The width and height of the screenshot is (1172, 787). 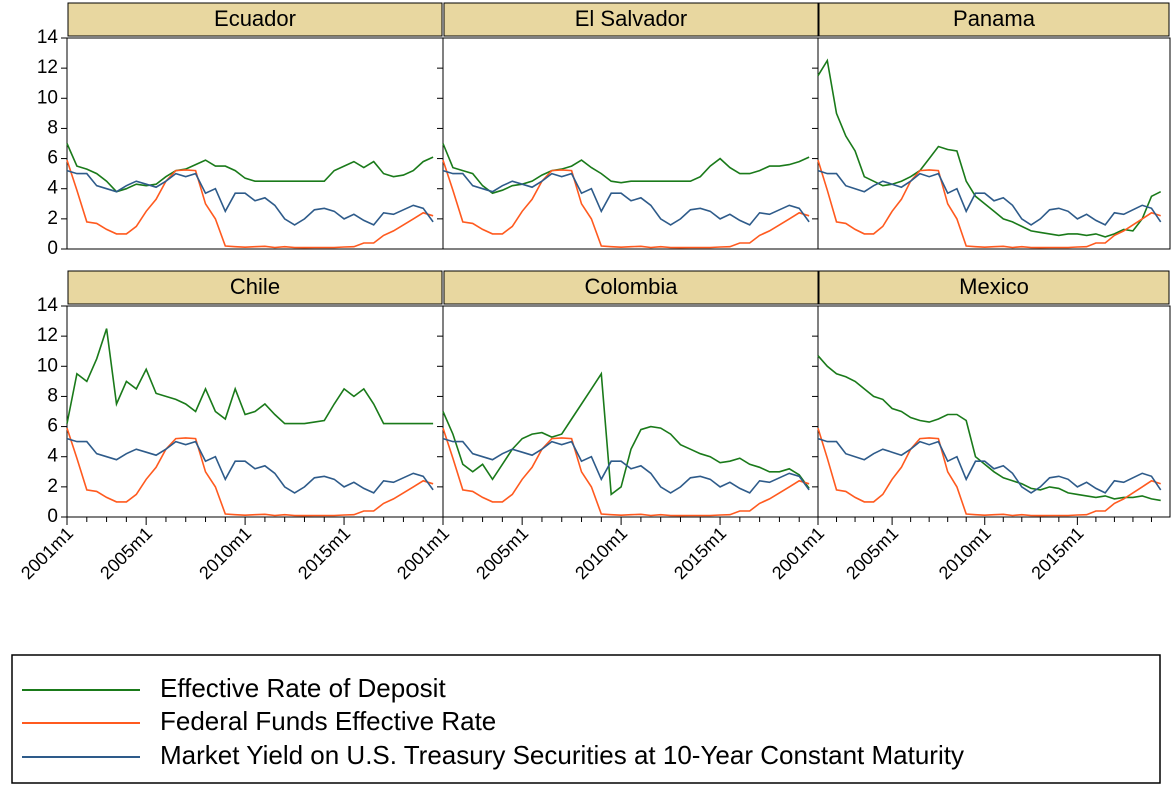 What do you see at coordinates (328, 721) in the screenshot?
I see `legend-label: Federal Funds Effective Rate` at bounding box center [328, 721].